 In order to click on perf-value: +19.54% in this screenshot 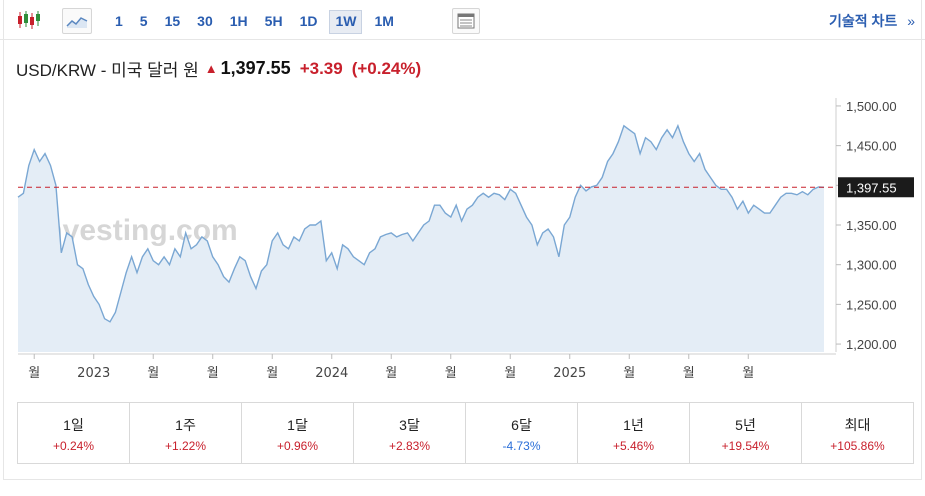, I will do `click(745, 446)`.